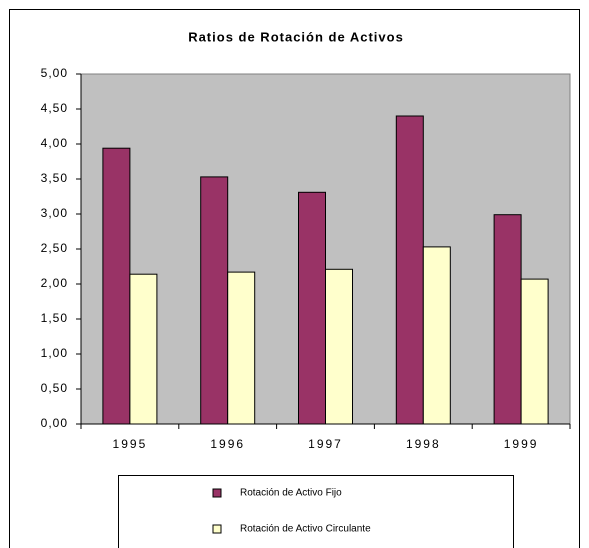  Describe the element at coordinates (54, 213) in the screenshot. I see `y-tick-label: 3,00` at that location.